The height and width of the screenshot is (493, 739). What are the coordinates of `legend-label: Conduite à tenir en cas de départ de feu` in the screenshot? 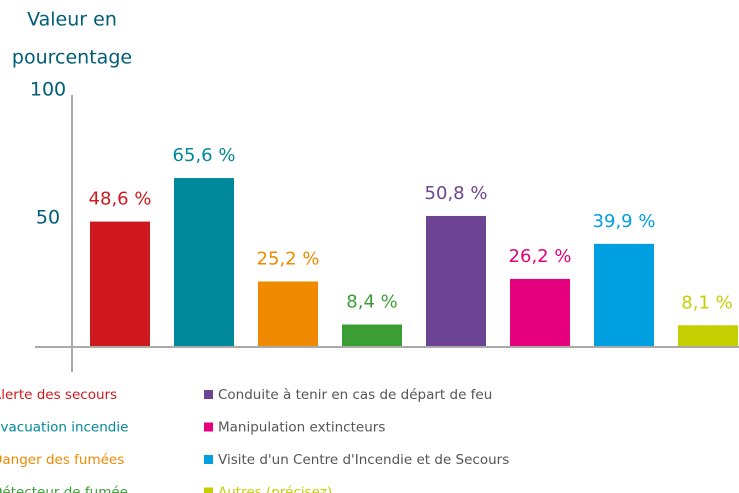 It's located at (355, 395).